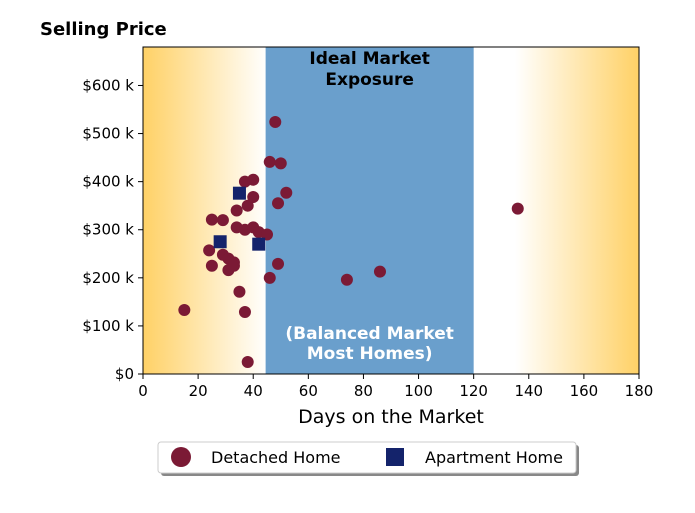 Image resolution: width=695 pixels, height=513 pixels. Describe the element at coordinates (363, 391) in the screenshot. I see `x-tick-label: 80` at that location.